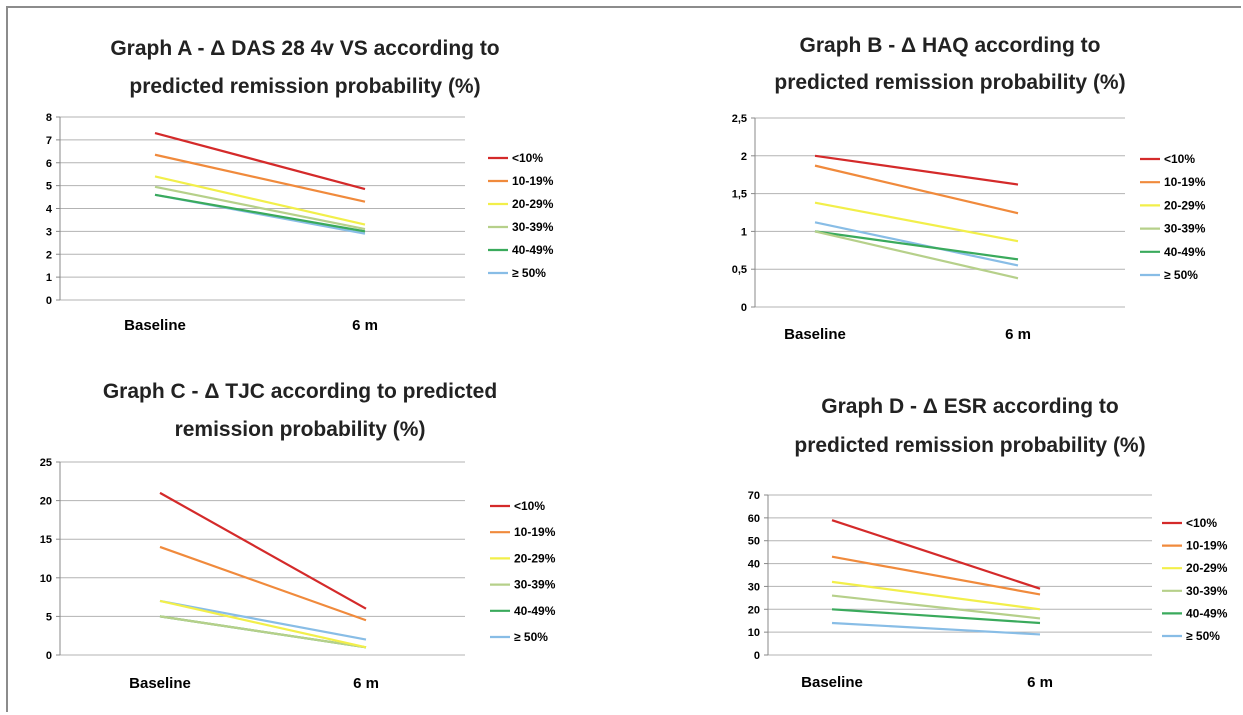  I want to click on y-tick-label: 15, so click(46, 540).